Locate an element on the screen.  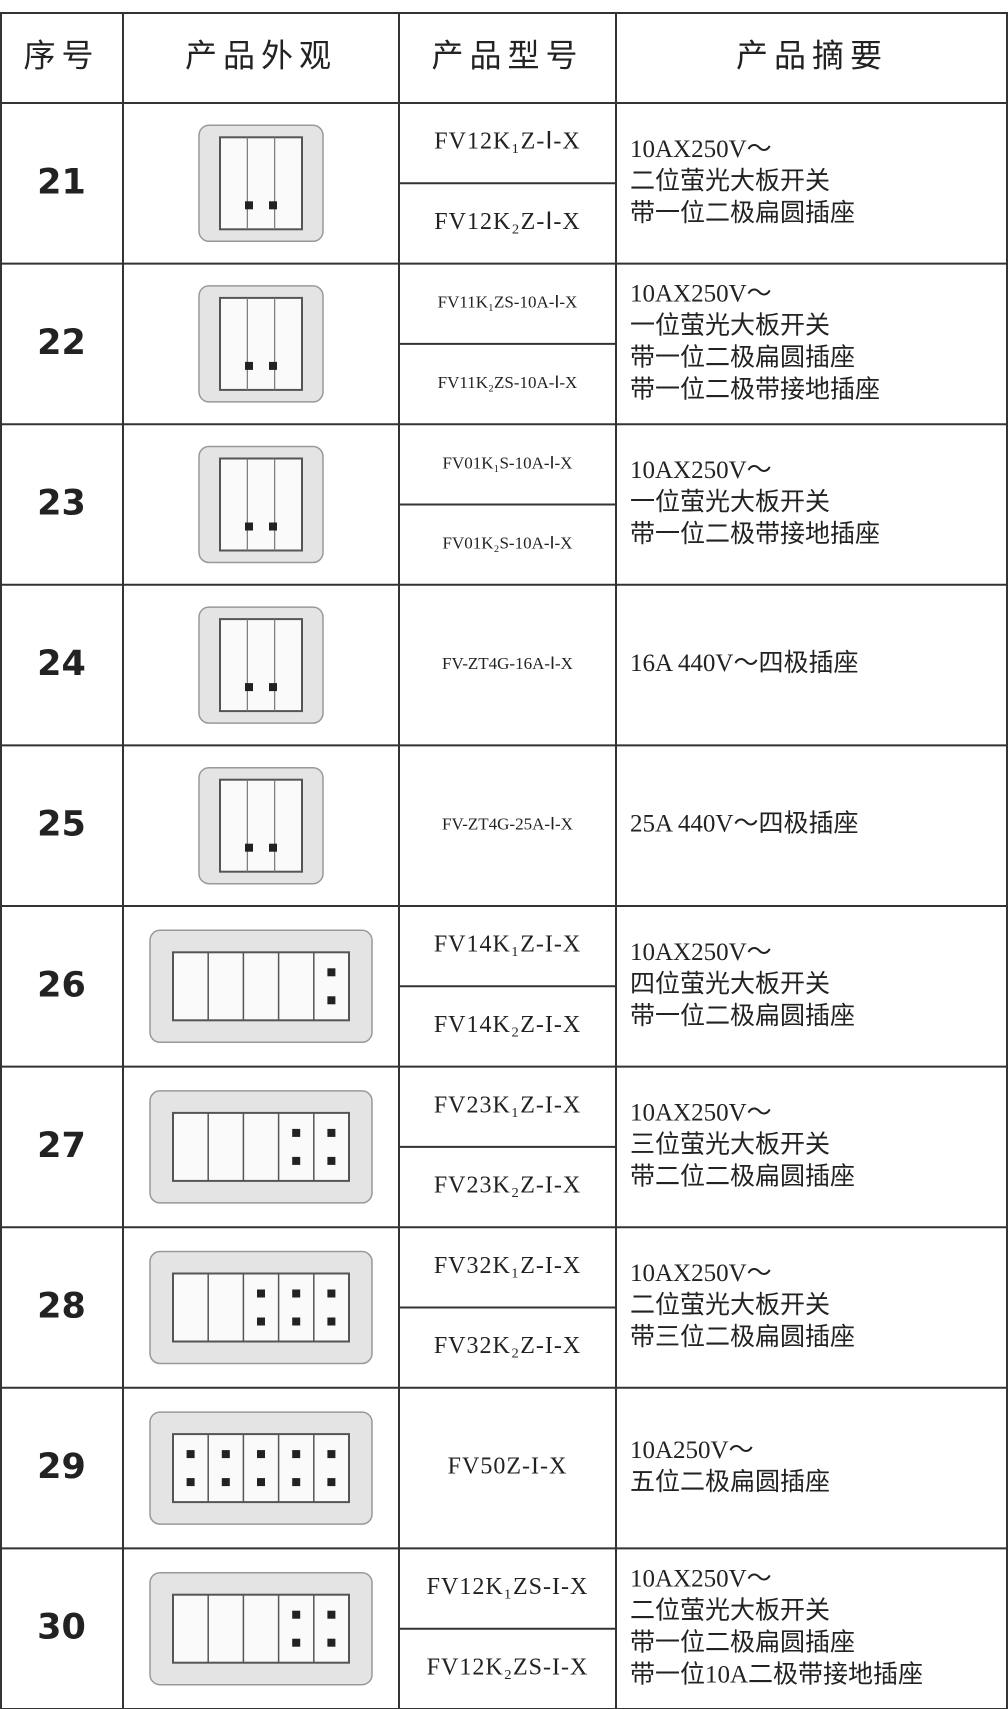
row-number: 30 is located at coordinates (61, 1628).